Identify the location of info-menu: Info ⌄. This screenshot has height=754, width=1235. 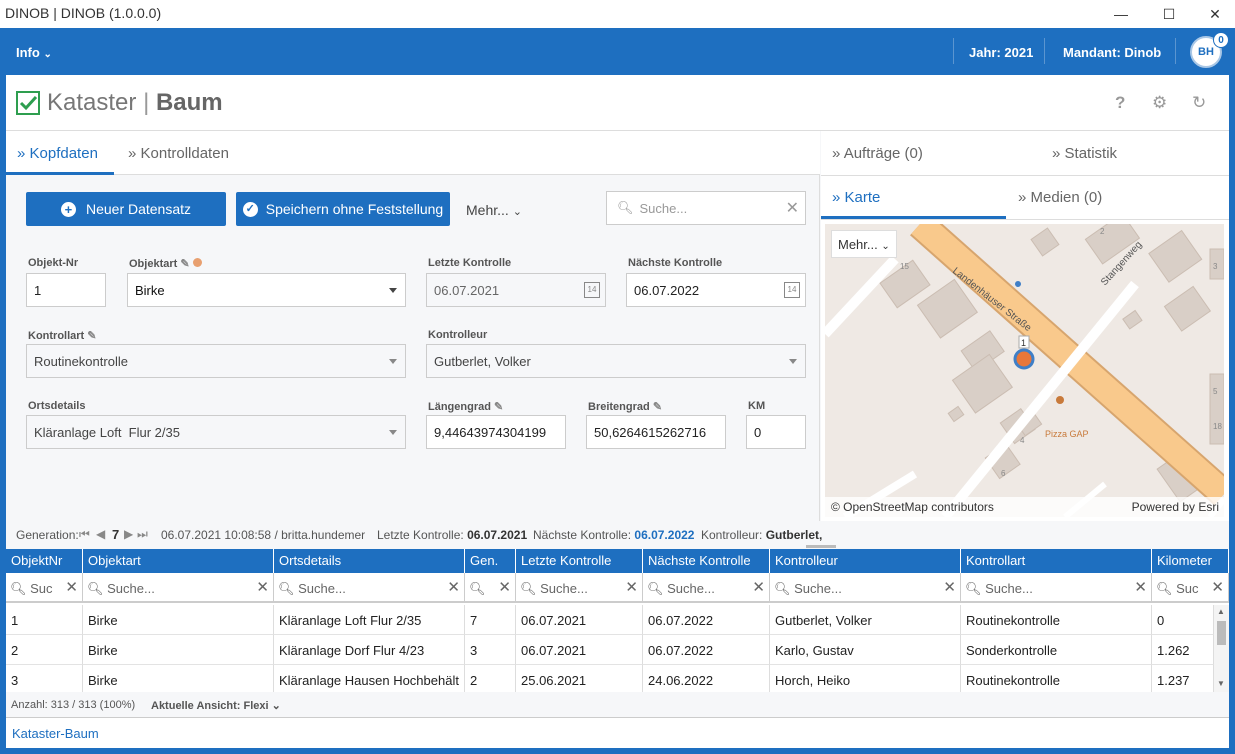
(34, 52).